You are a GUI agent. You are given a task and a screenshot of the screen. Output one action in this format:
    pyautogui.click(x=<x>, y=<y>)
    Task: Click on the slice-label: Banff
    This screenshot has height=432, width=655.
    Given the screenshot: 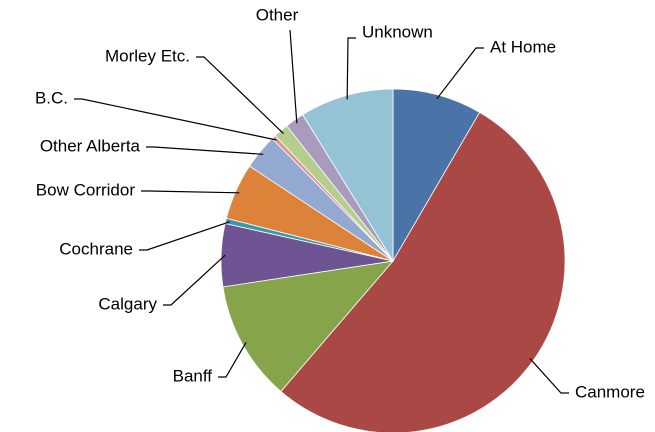 What is the action you would take?
    pyautogui.click(x=193, y=375)
    